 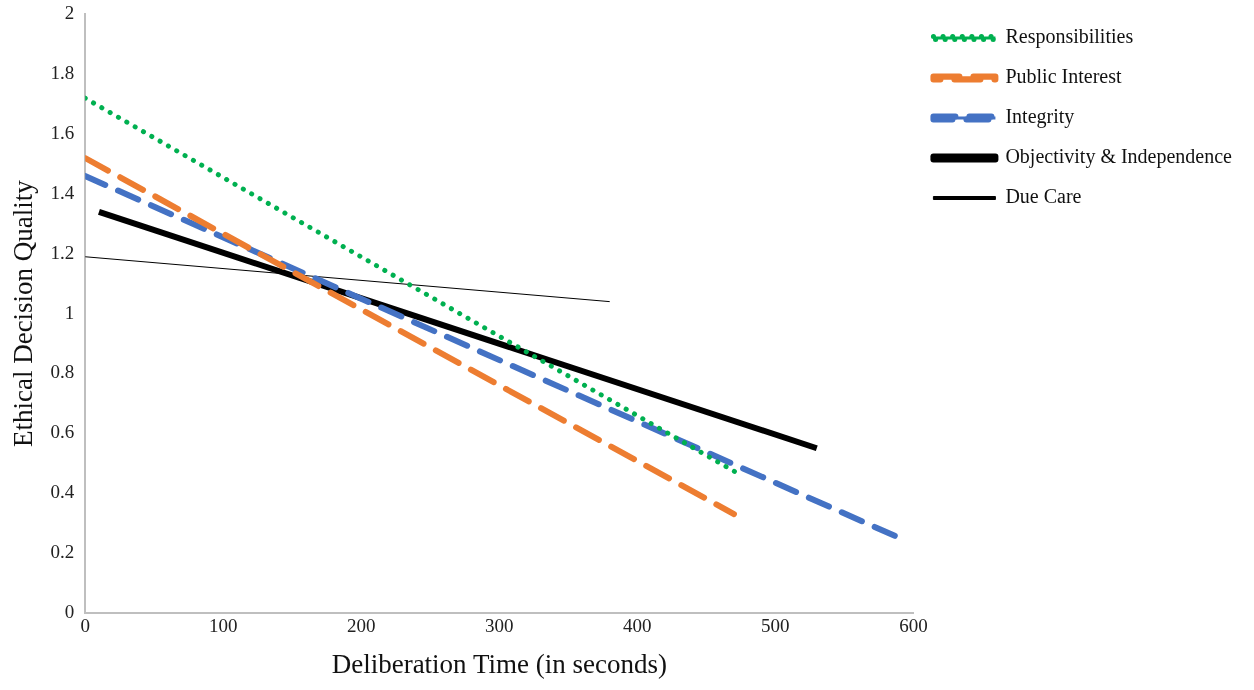 I want to click on y-tick-label: 0.2, so click(x=62, y=551).